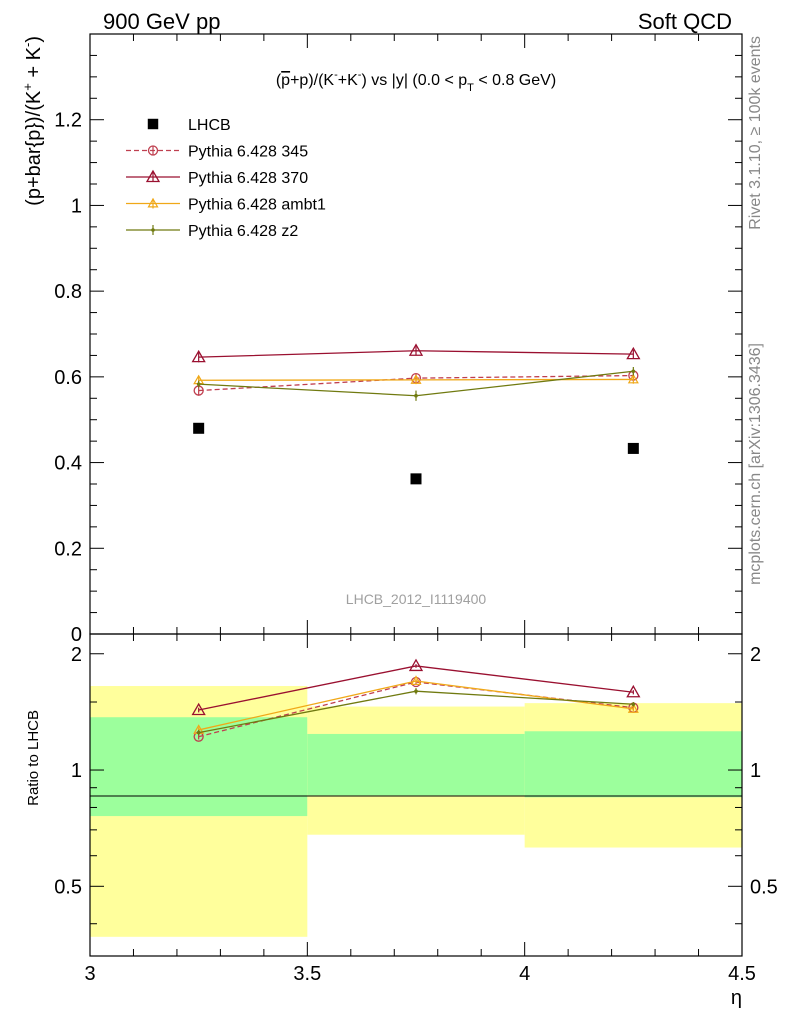  I want to click on side-label-rivet: Rivet 3.1.10, ≥ 100k events, so click(755, 133).